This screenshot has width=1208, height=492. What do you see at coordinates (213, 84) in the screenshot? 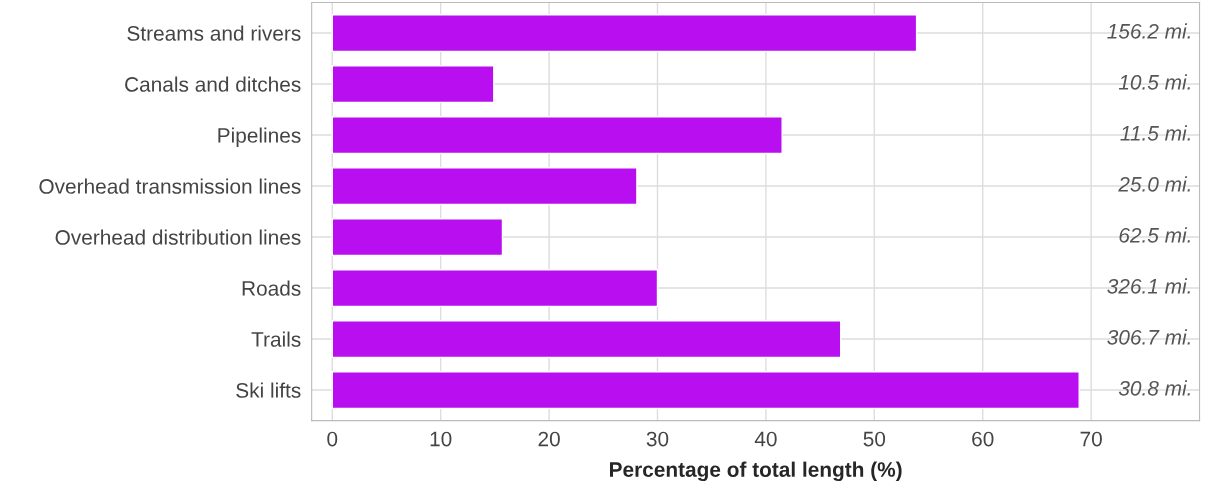
I see `y-tick-label: Canals and ditches` at bounding box center [213, 84].